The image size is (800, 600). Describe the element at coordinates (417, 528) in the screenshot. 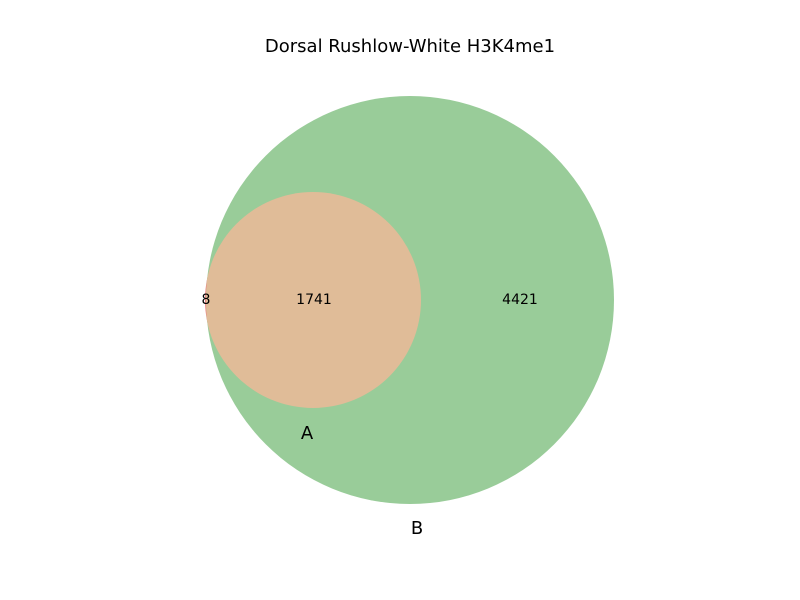

I see `set-b-label: B` at that location.